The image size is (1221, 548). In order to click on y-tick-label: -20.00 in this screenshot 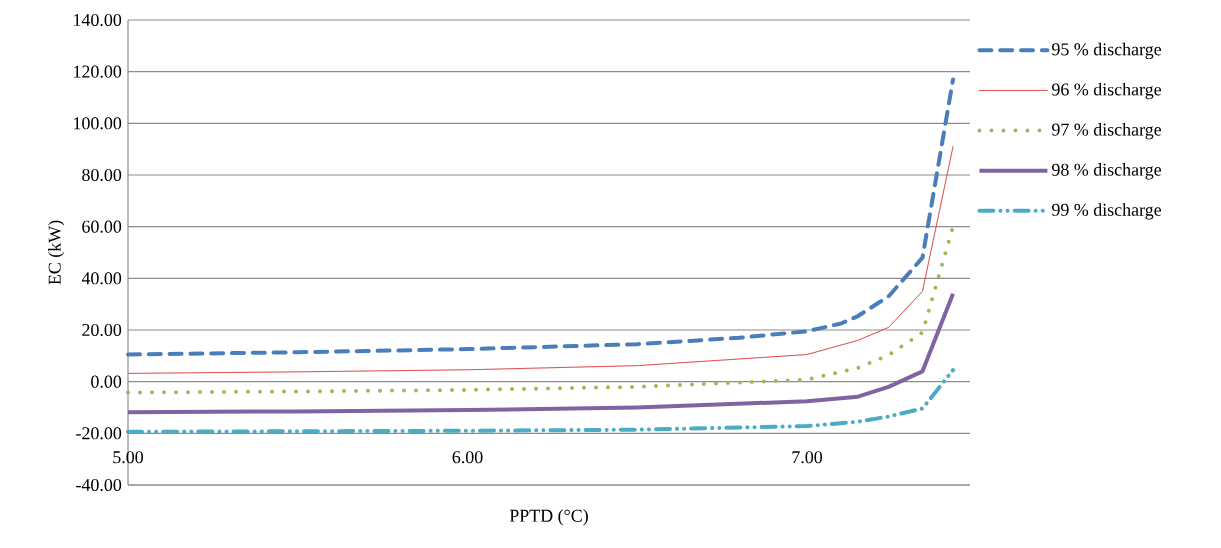, I will do `click(99, 433)`.